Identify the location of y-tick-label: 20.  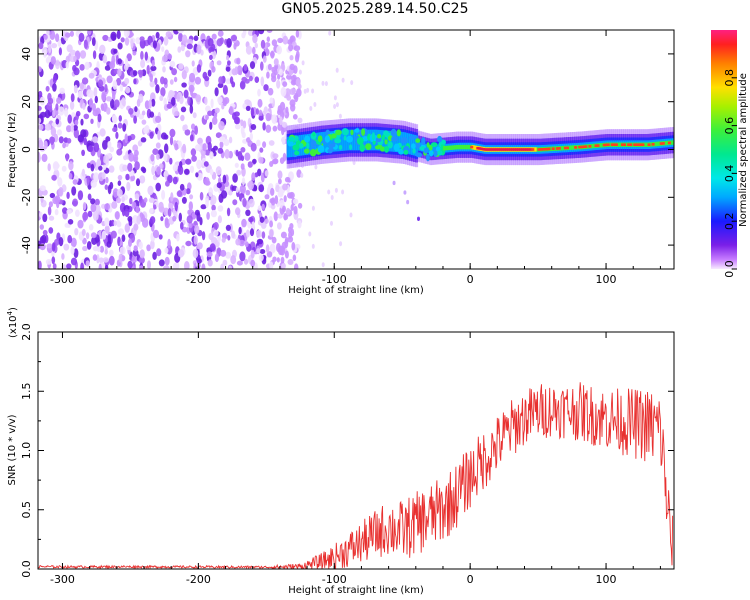
(26, 102).